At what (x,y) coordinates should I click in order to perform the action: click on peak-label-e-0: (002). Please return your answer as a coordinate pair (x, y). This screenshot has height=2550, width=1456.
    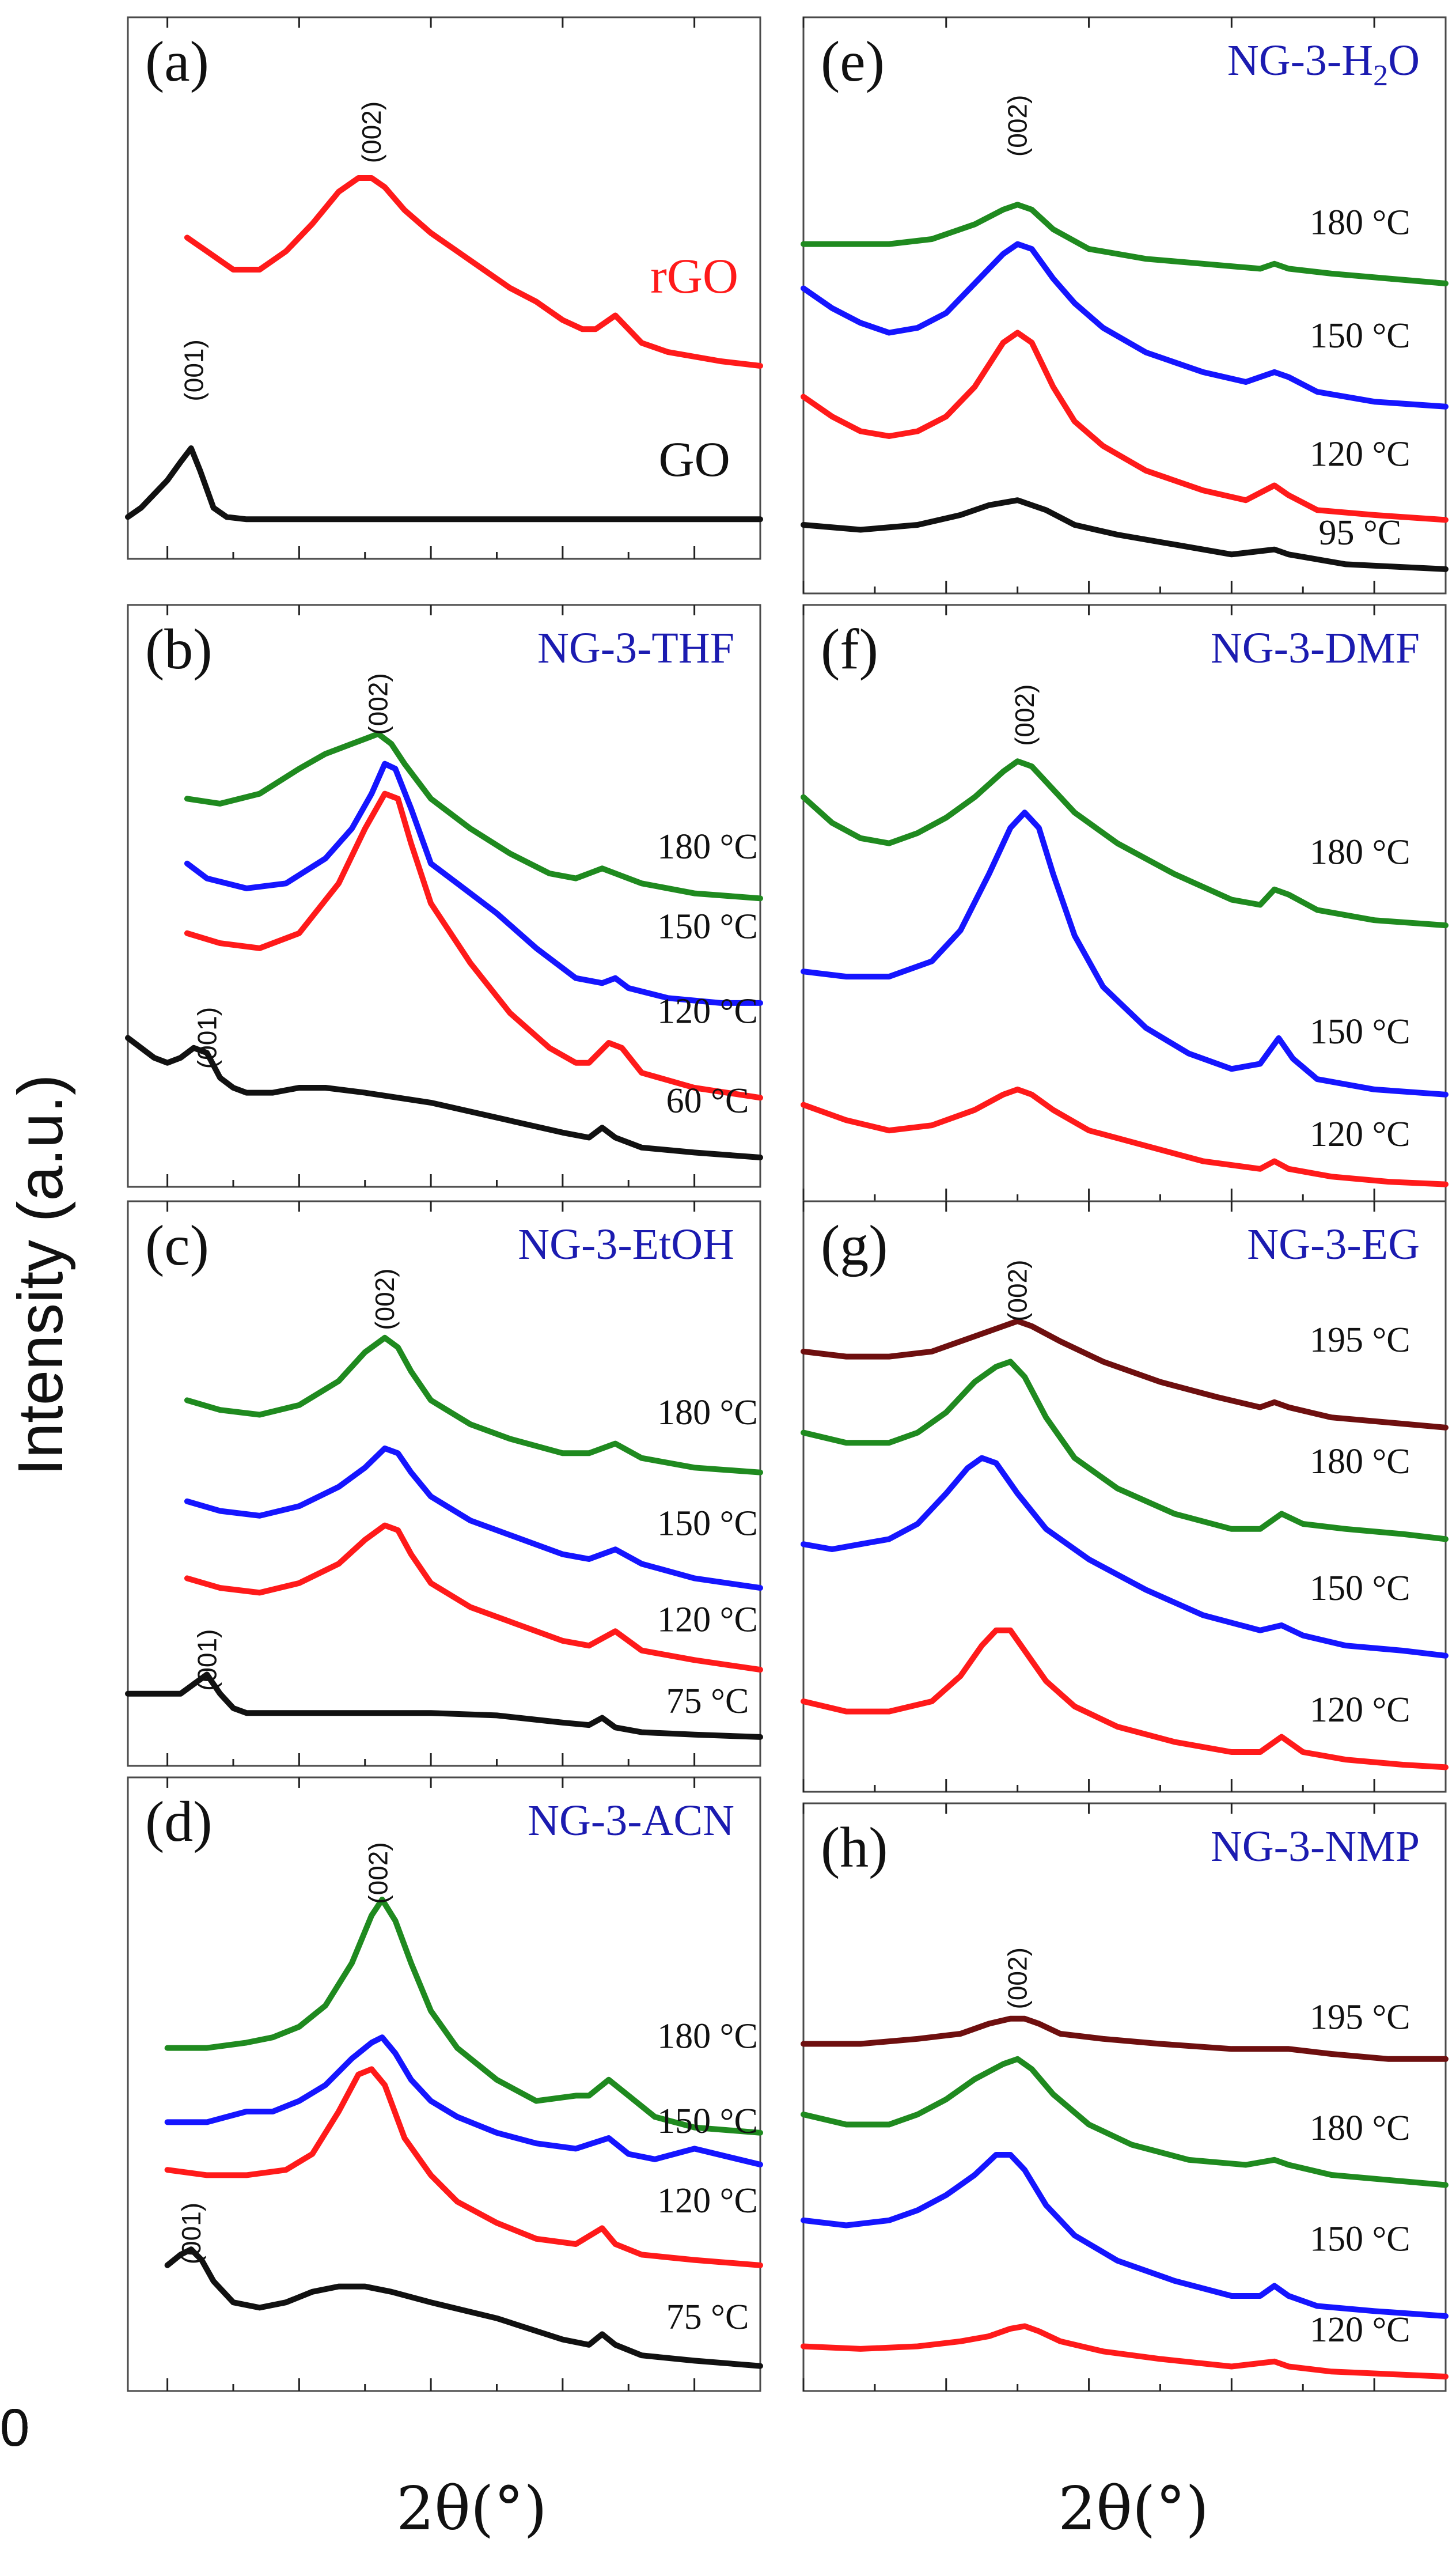
    Looking at the image, I should click on (1018, 126).